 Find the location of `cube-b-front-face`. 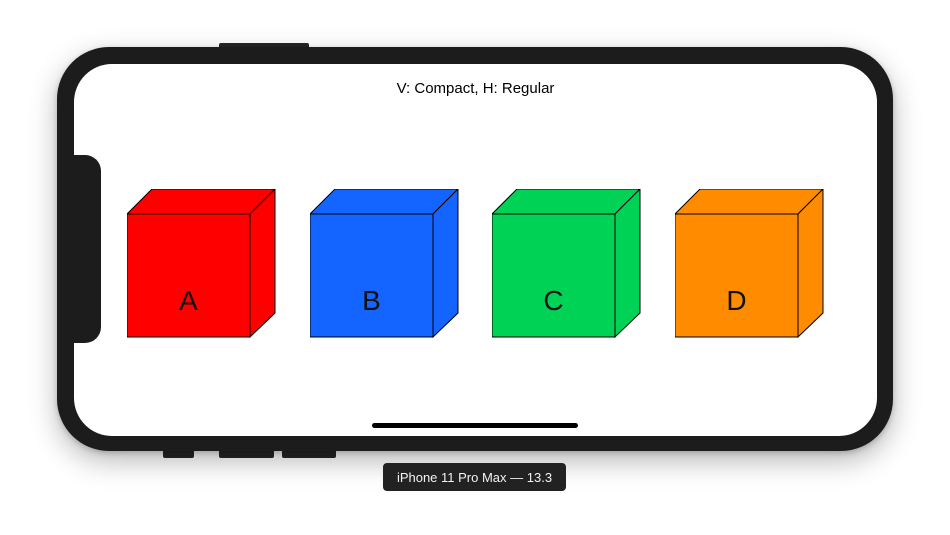

cube-b-front-face is located at coordinates (372, 275).